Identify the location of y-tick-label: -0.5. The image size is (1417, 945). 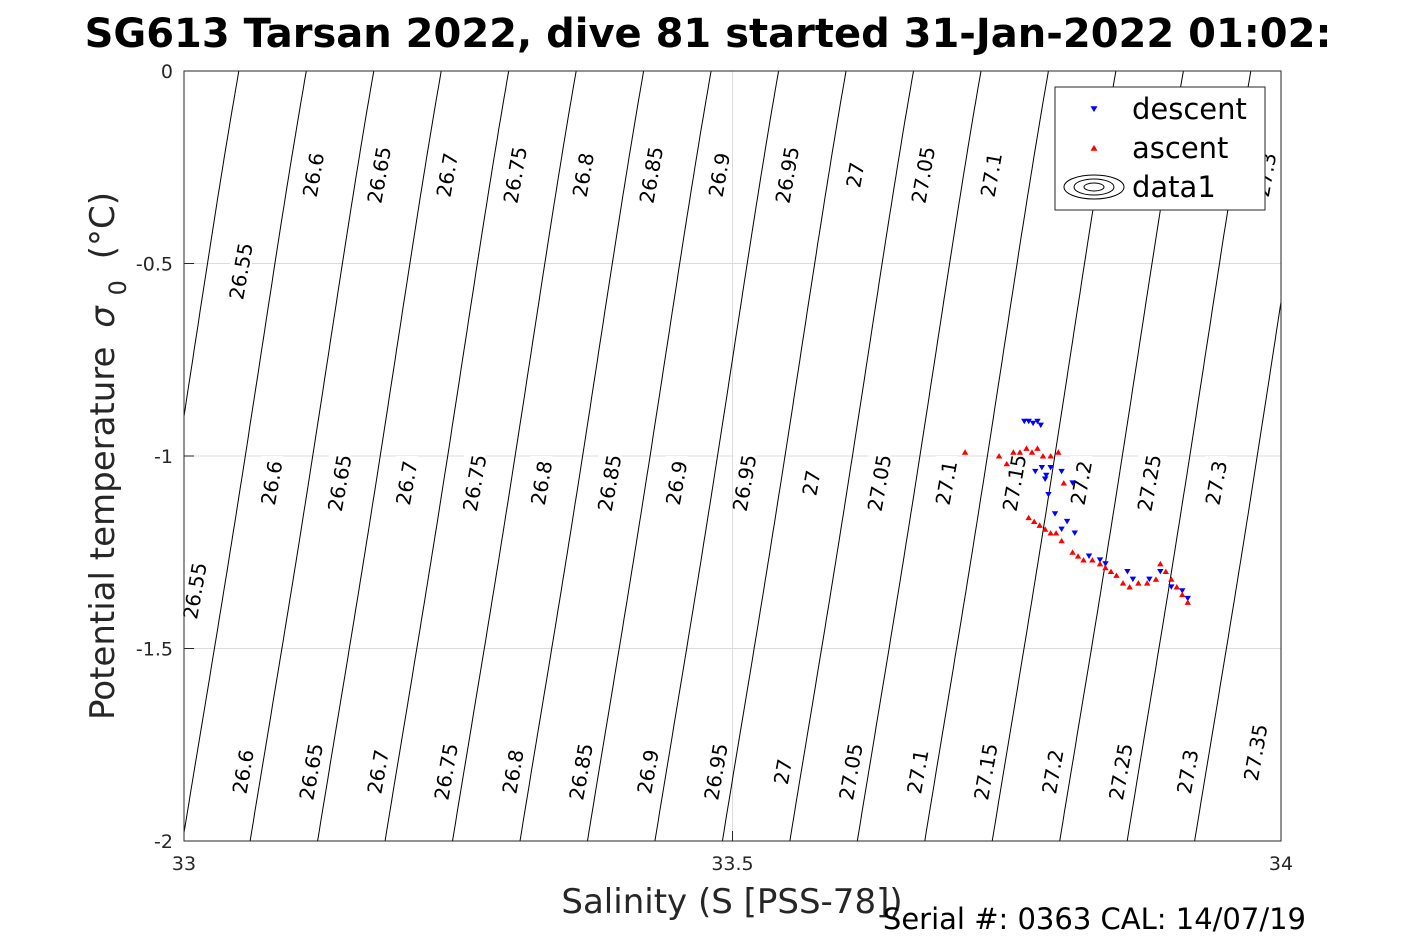
(154, 265).